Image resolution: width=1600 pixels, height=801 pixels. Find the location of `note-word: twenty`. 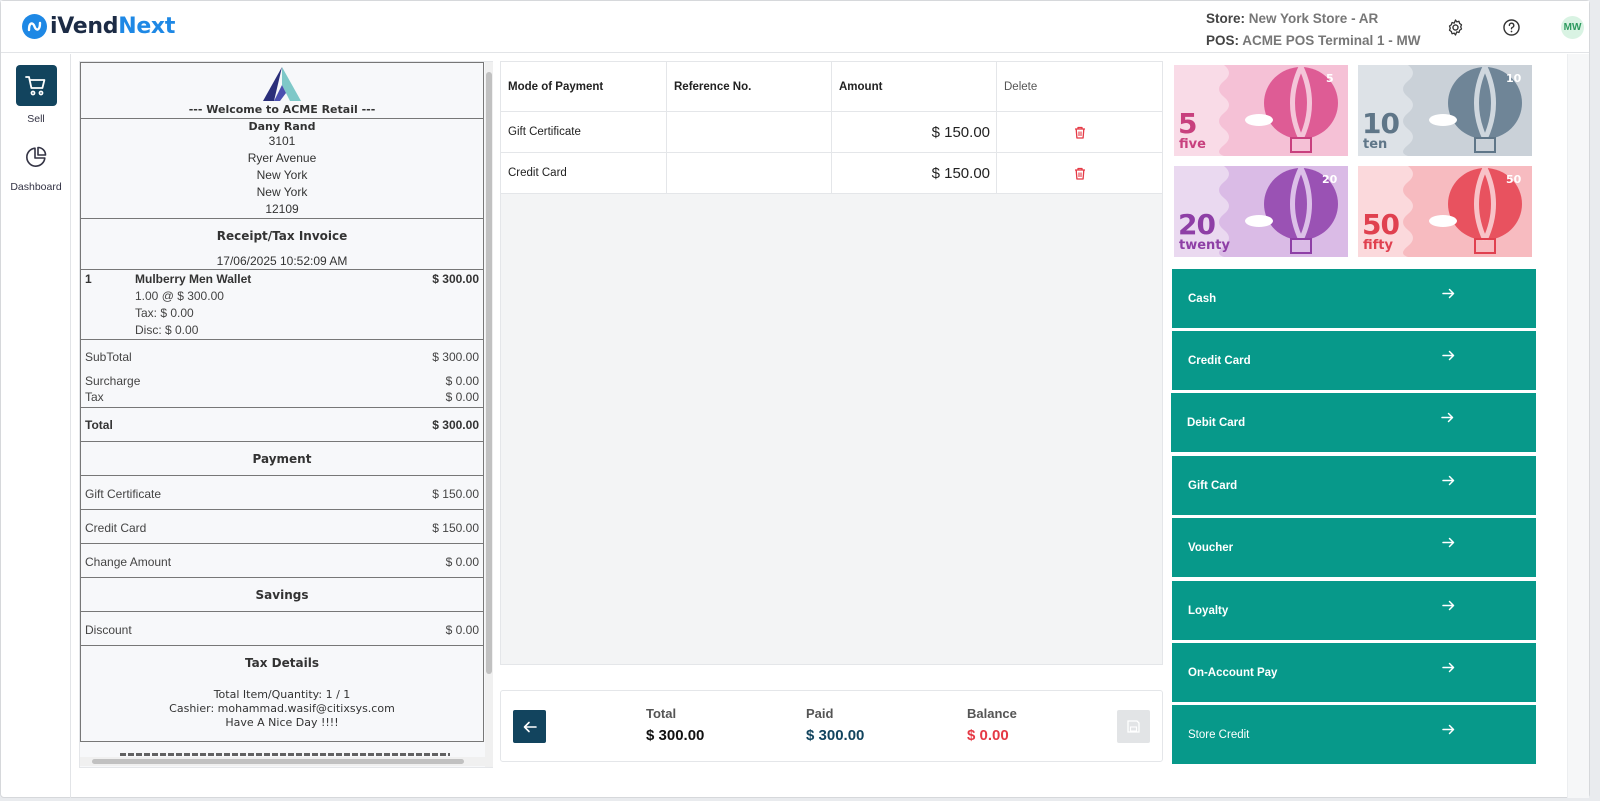

note-word: twenty is located at coordinates (1204, 245).